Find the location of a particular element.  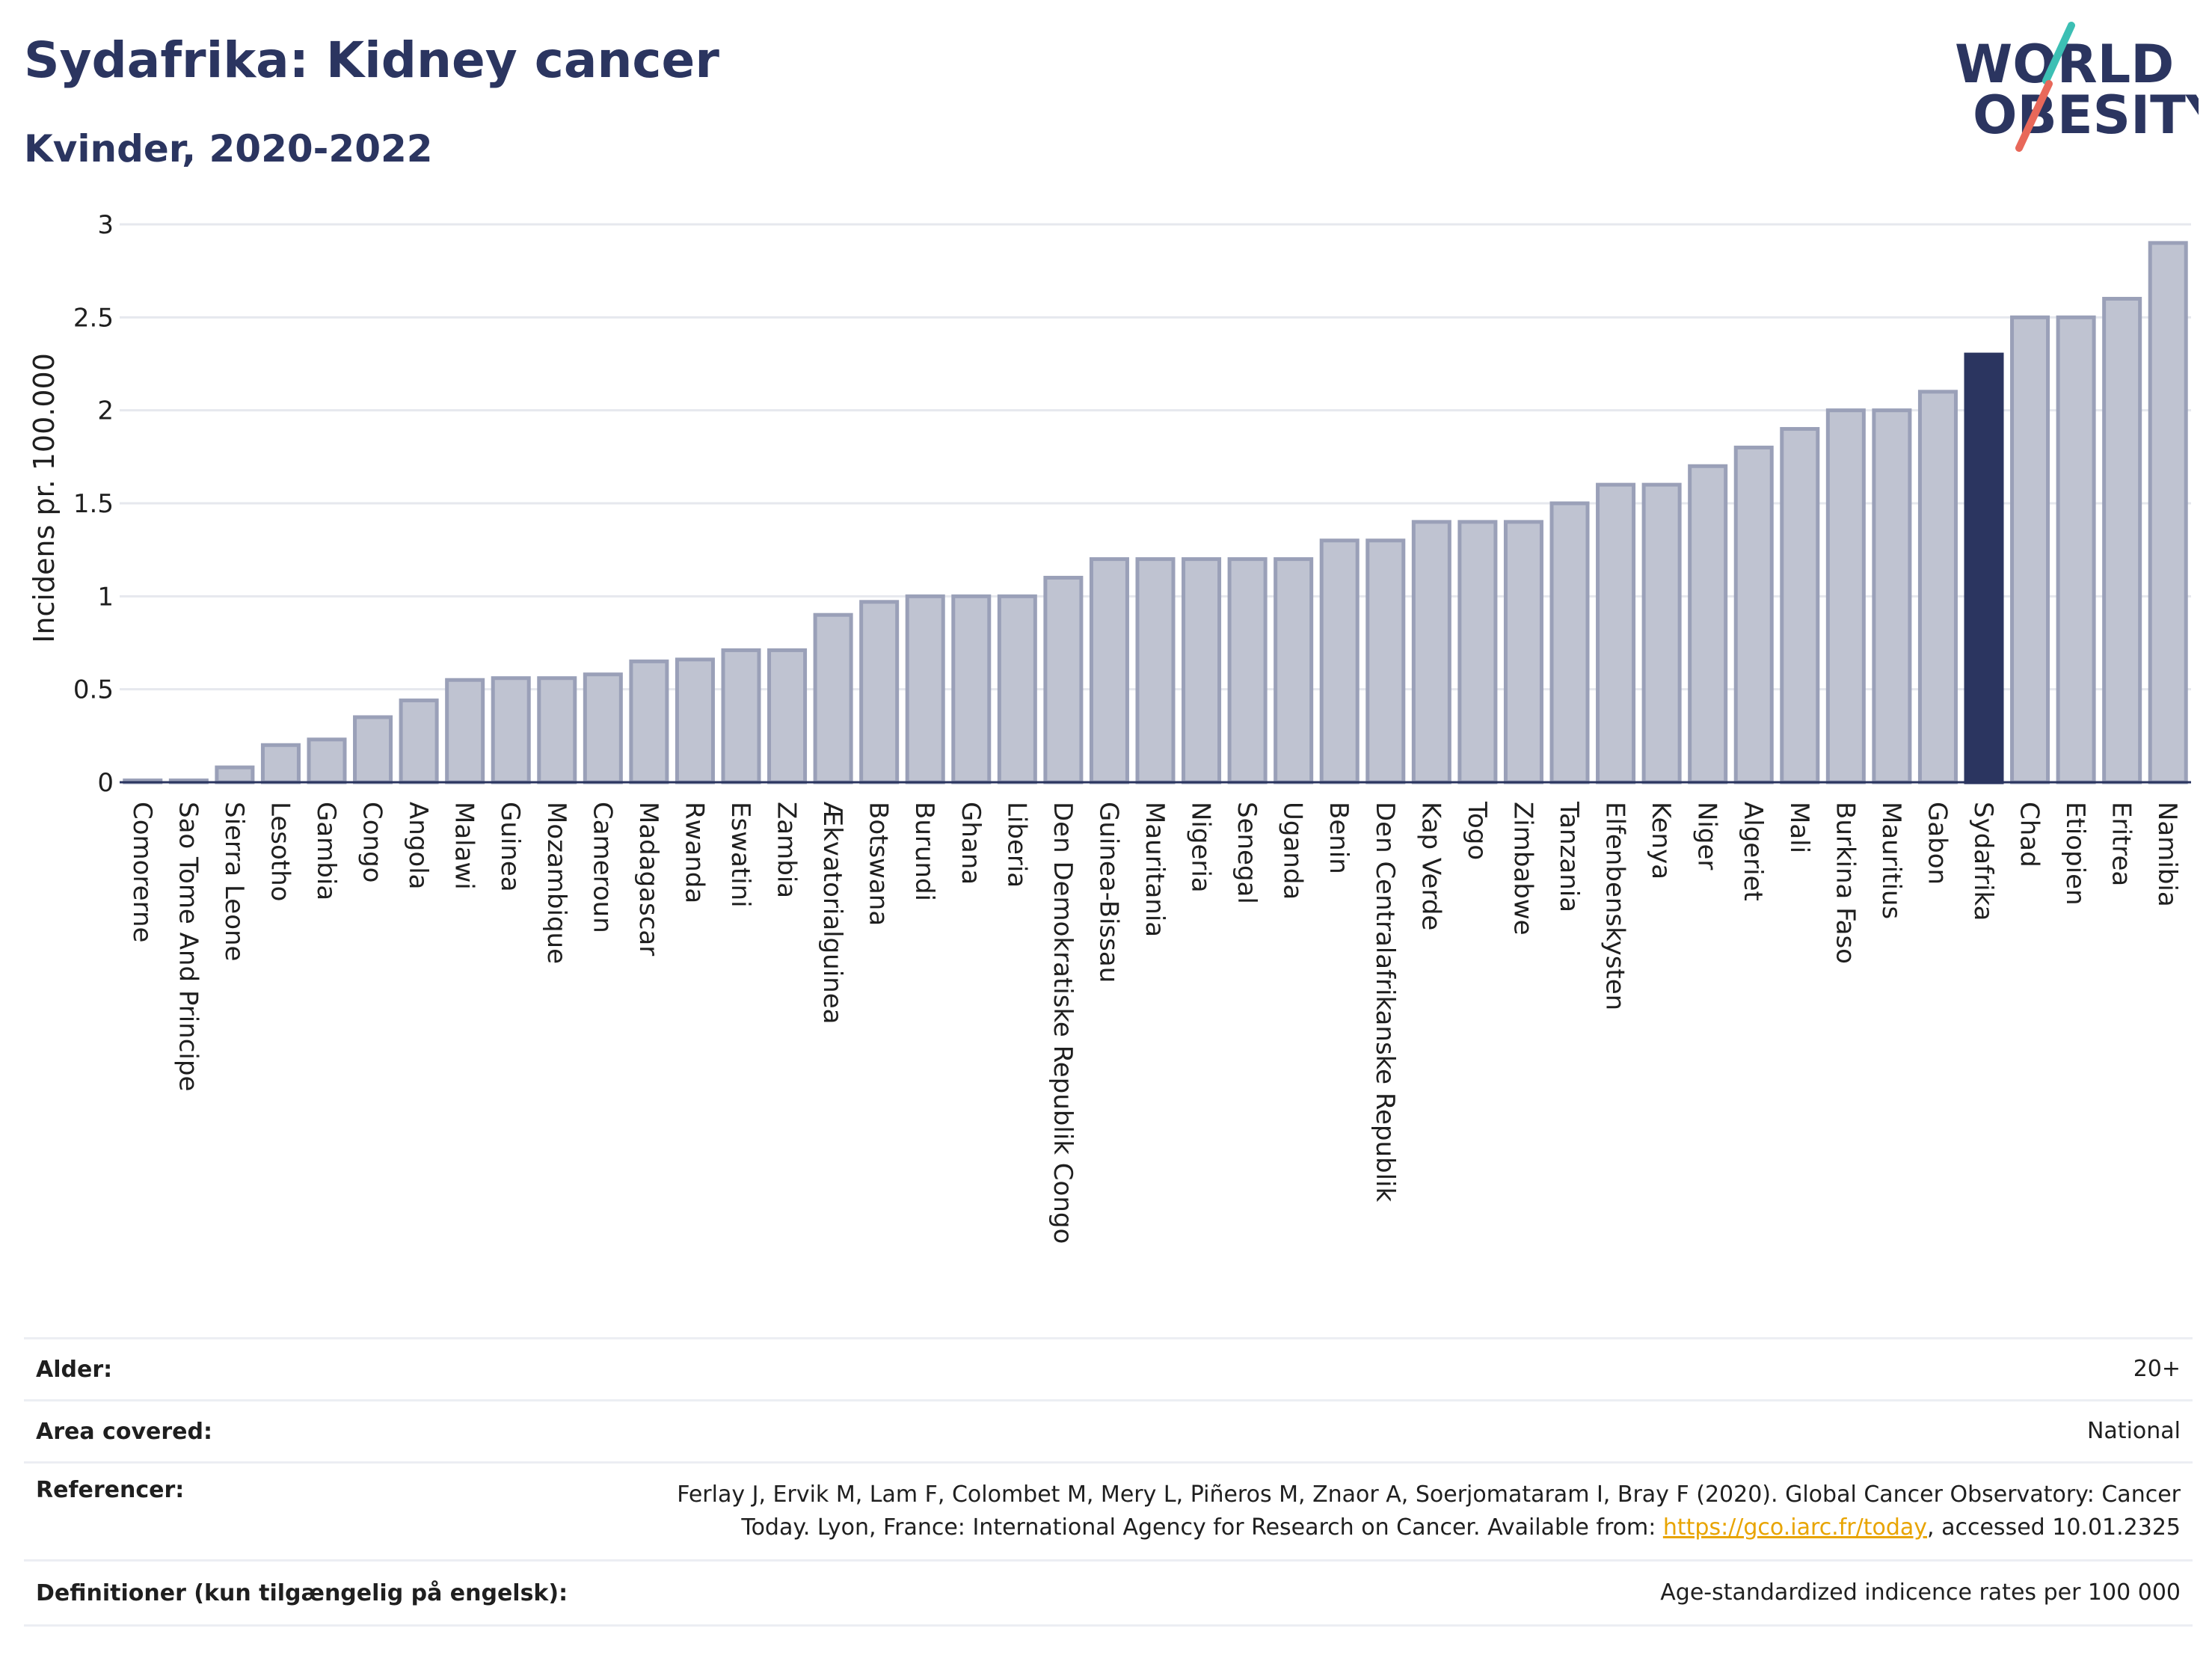

bar-kap-verde is located at coordinates (1431, 652).